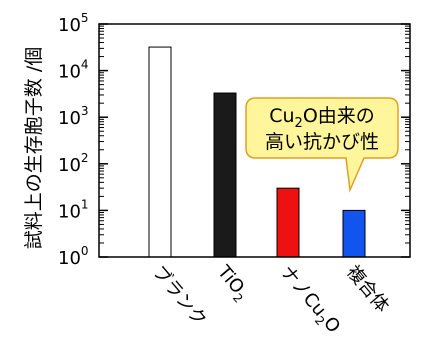 The height and width of the screenshot is (354, 425). I want to click on x-tick-label-4: 複合体, so click(367, 289).